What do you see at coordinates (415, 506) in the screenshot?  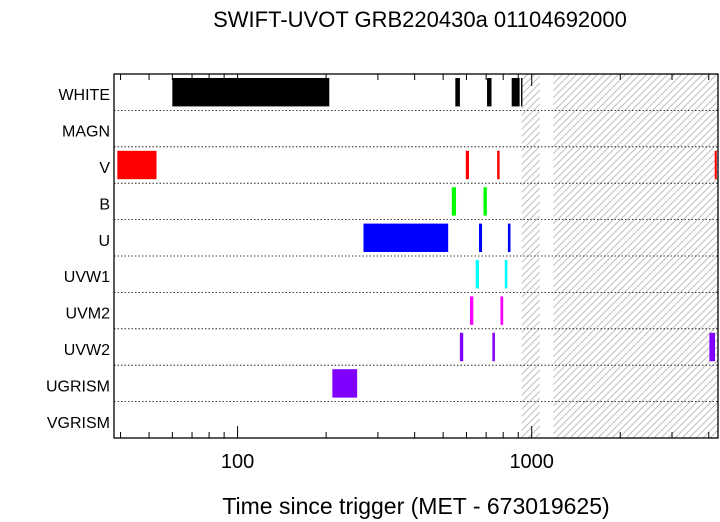 I see `x-axis-label: Time since trigger (MET - 673019625)` at bounding box center [415, 506].